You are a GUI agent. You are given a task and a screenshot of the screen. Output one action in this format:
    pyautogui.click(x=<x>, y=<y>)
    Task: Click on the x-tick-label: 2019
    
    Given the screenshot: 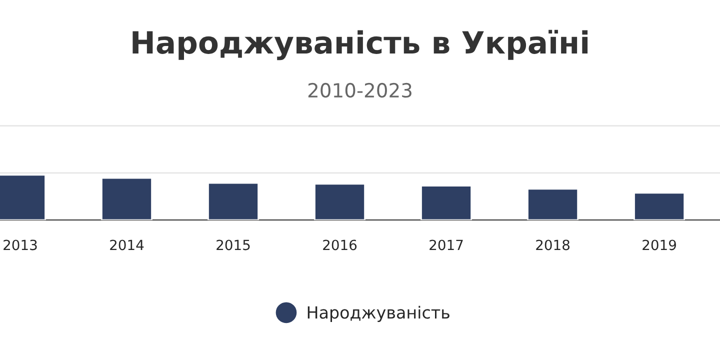 What is the action you would take?
    pyautogui.click(x=659, y=245)
    